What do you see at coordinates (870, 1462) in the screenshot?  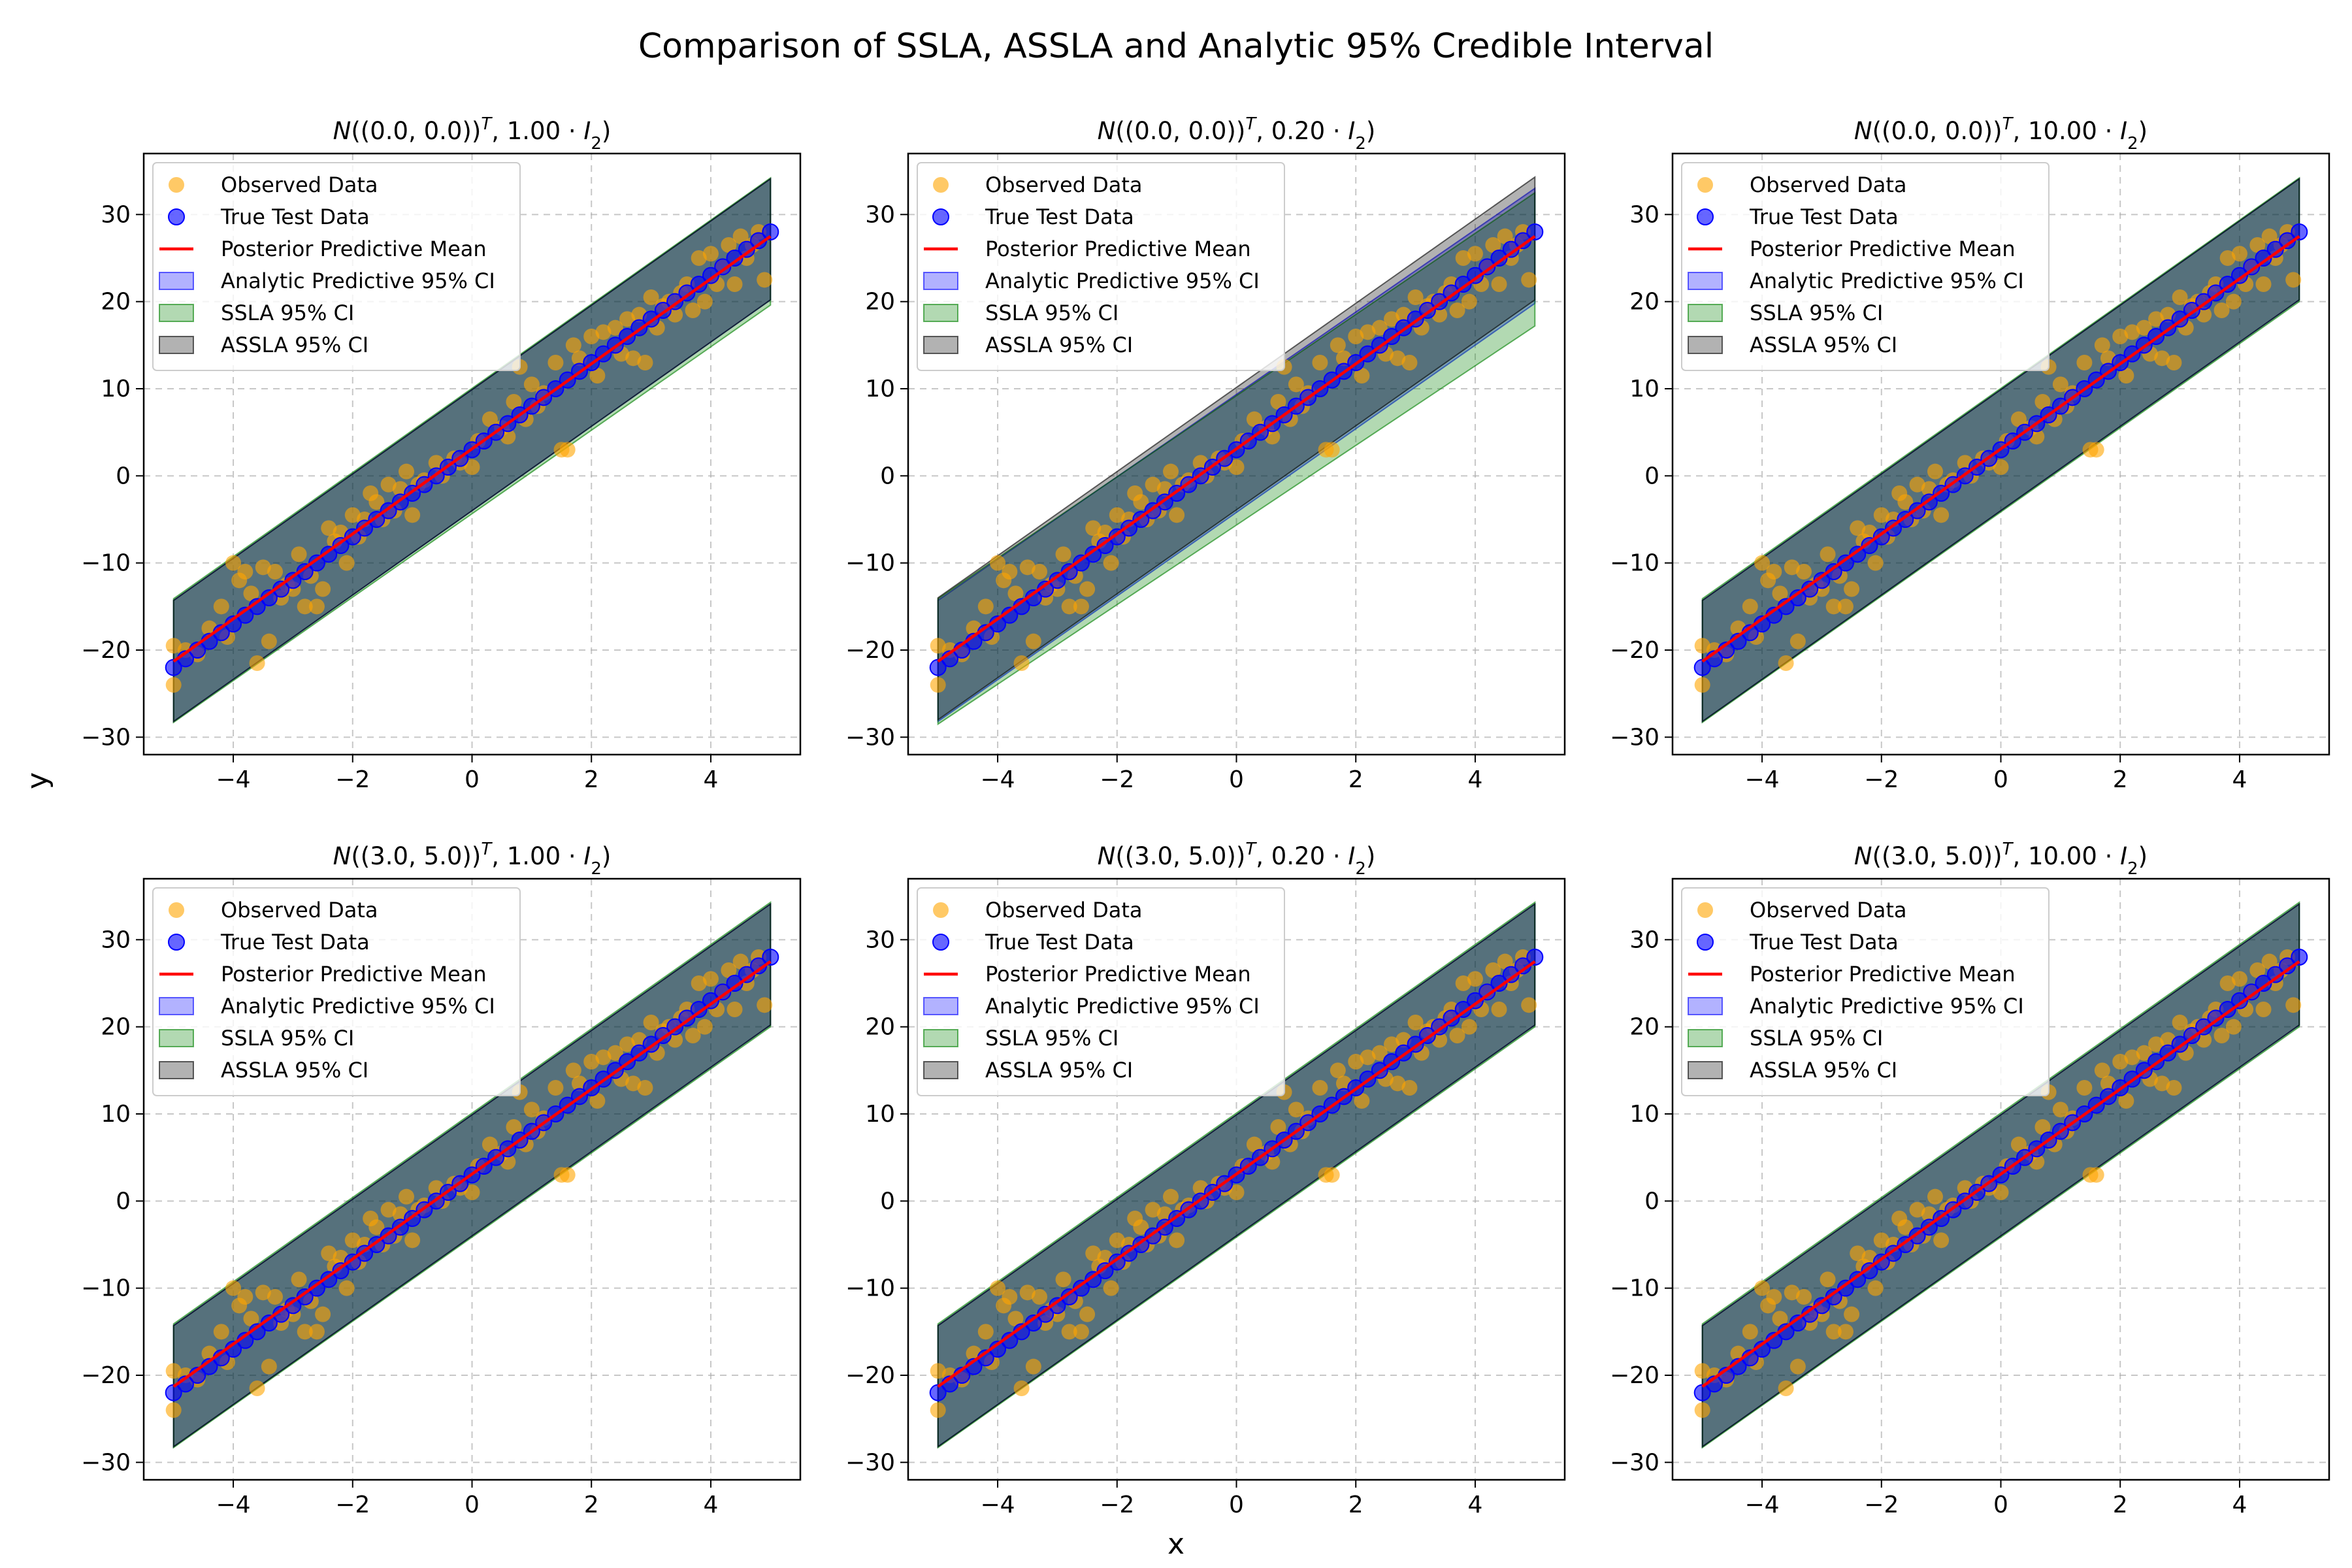 I see `y-tick-label: −30` at bounding box center [870, 1462].